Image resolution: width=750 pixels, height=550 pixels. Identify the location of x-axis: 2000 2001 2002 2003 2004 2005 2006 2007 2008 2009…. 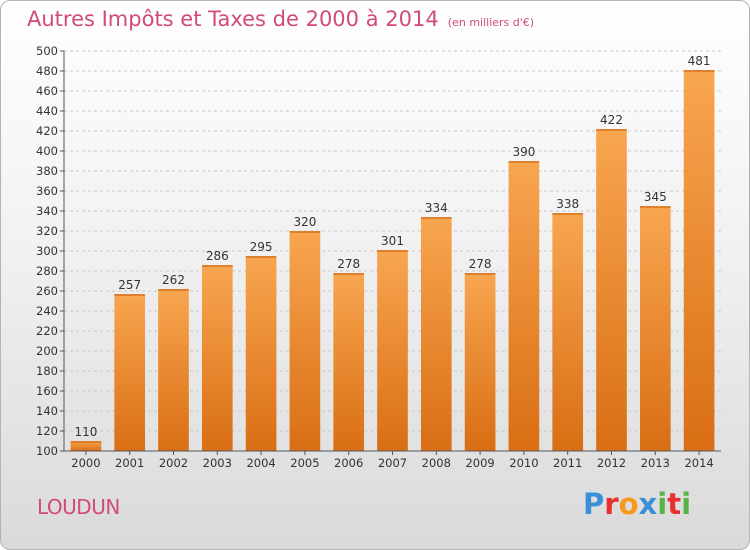
(392, 460).